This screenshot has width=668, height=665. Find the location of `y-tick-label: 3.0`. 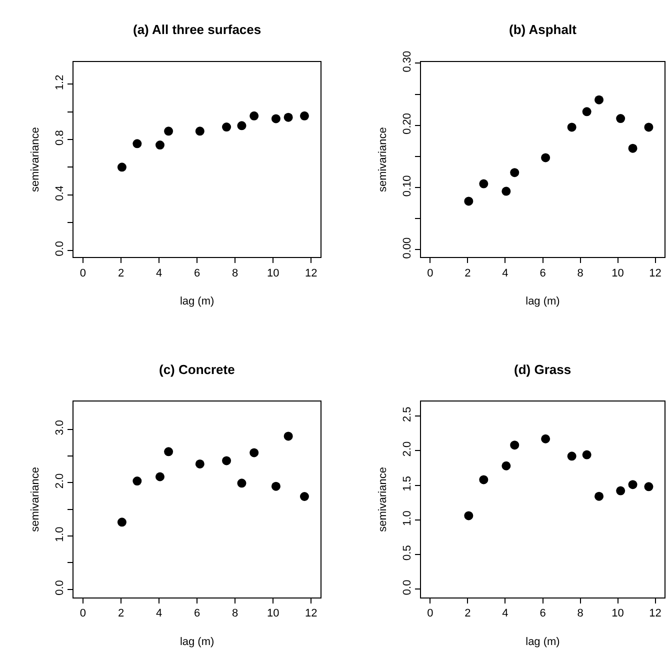

y-tick-label: 3.0 is located at coordinates (60, 428).